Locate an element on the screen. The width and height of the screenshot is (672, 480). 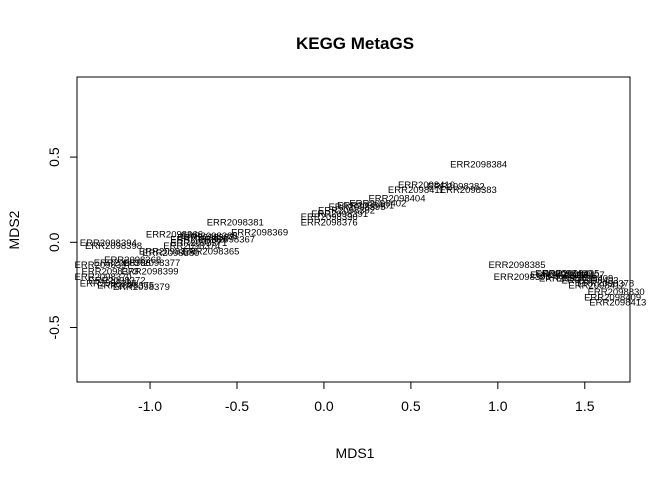
point-label: ERR2098394 is located at coordinates (108, 243).